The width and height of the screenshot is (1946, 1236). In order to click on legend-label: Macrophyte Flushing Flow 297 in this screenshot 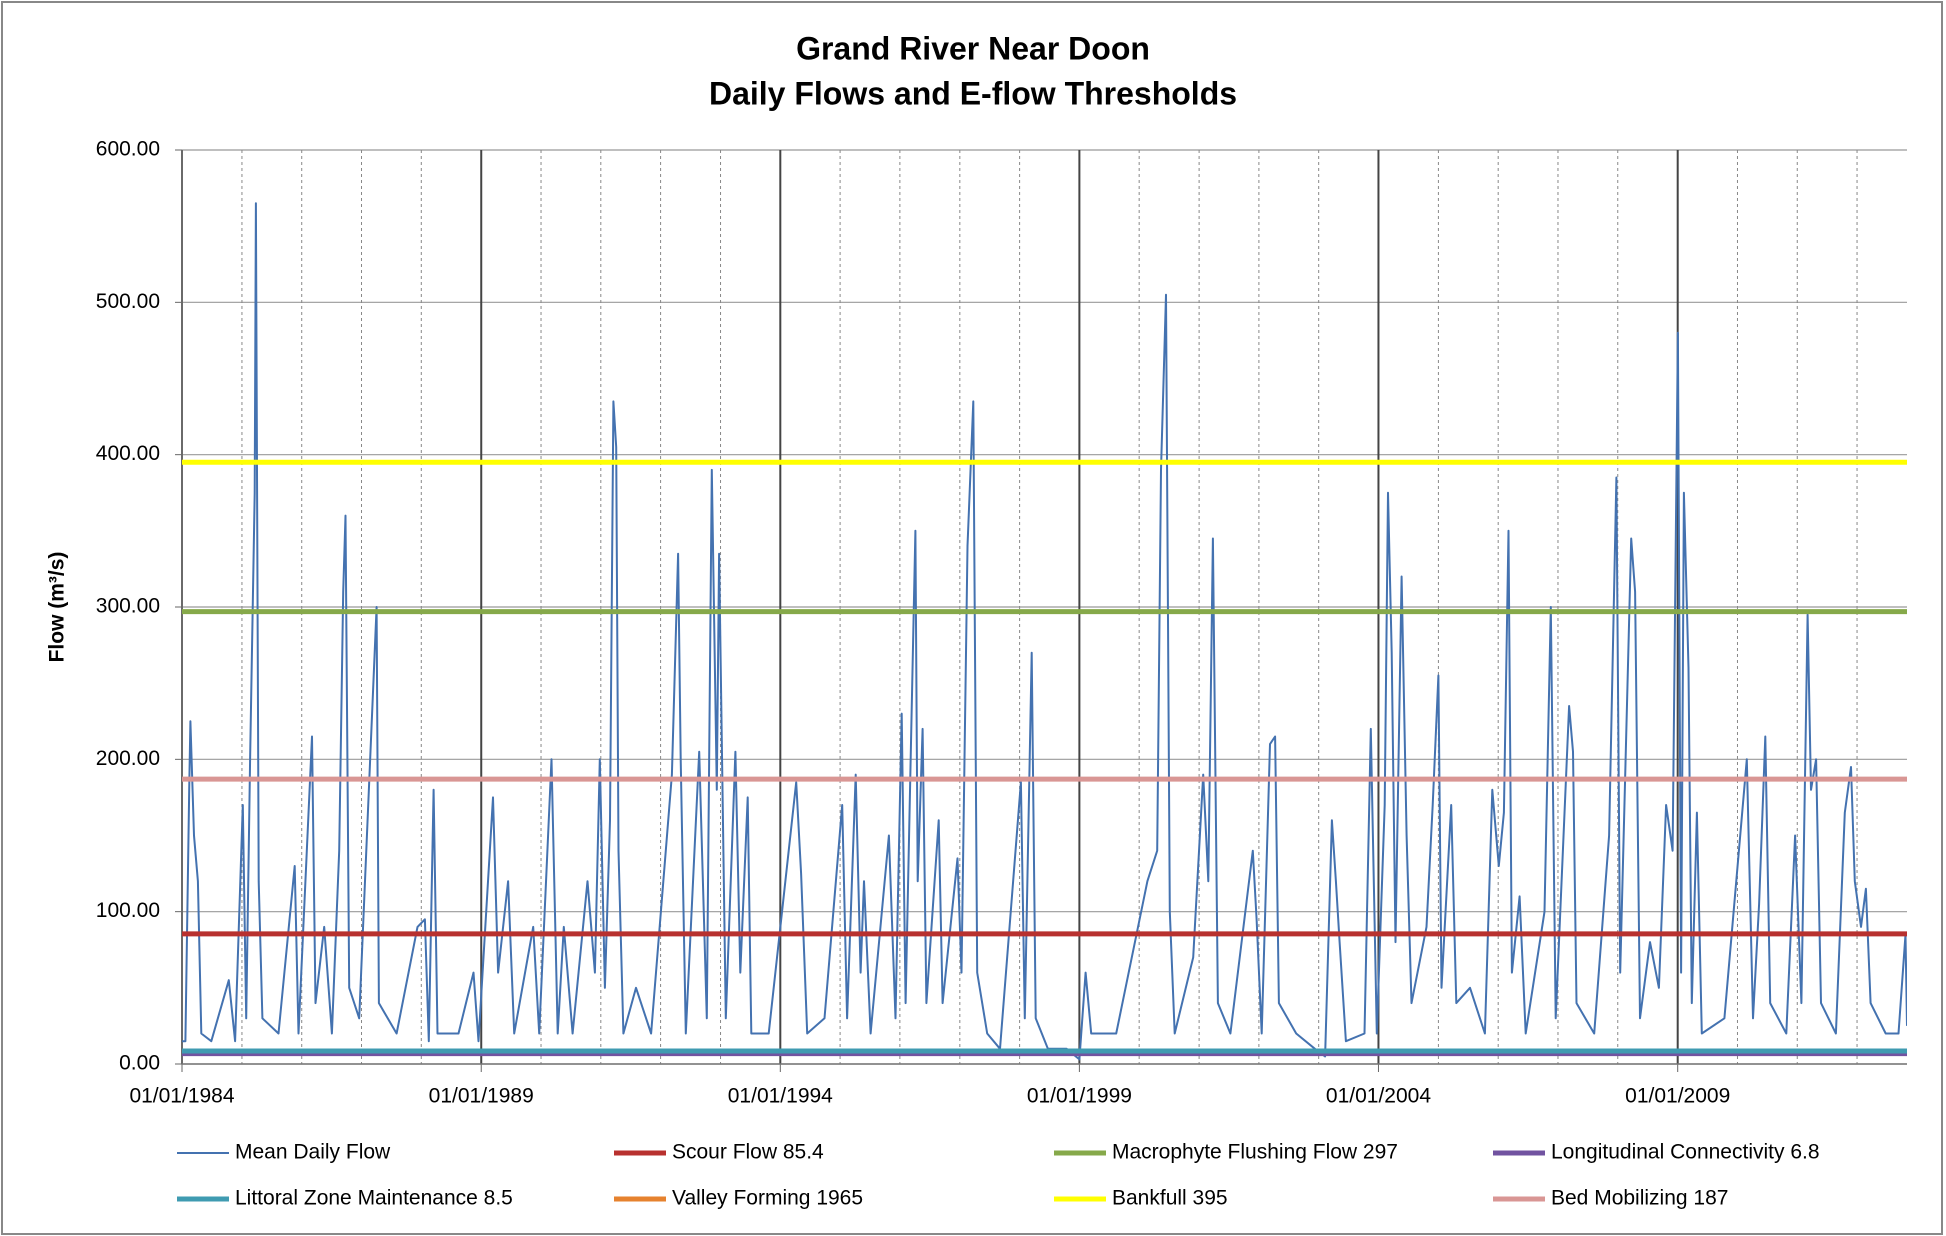, I will do `click(1255, 1152)`.